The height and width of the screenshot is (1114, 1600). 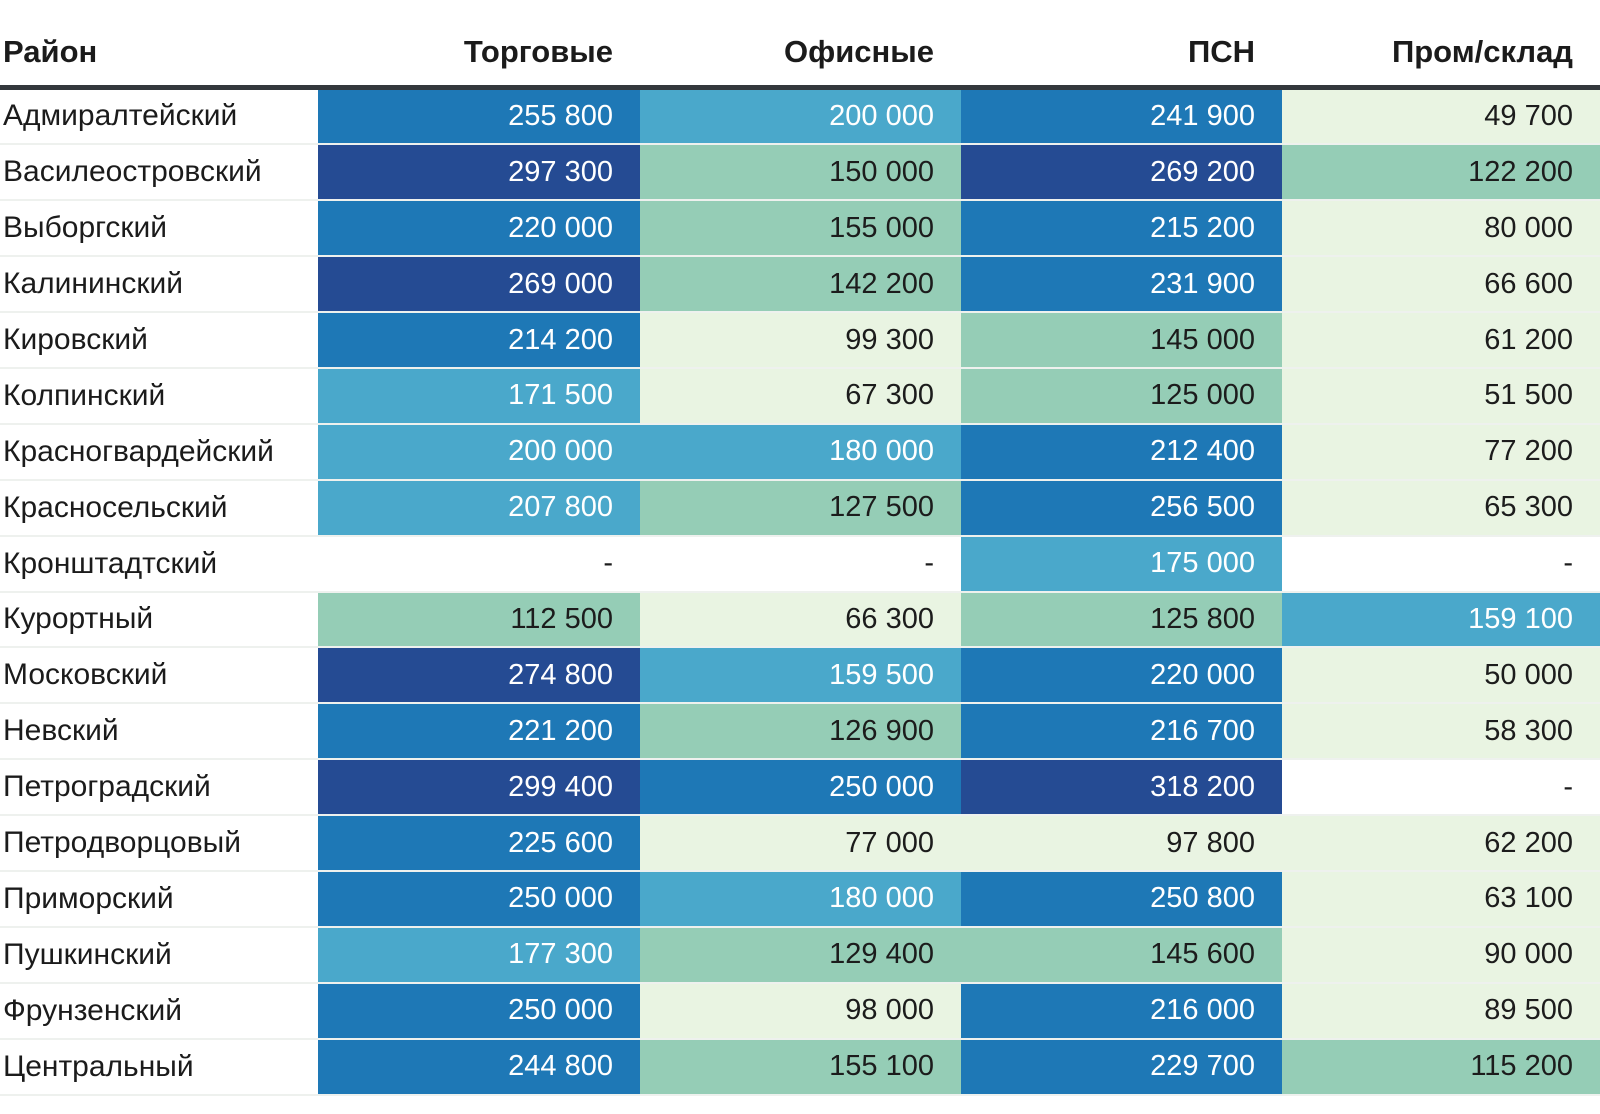 I want to click on value-cell: 97 800, so click(x=1121, y=843).